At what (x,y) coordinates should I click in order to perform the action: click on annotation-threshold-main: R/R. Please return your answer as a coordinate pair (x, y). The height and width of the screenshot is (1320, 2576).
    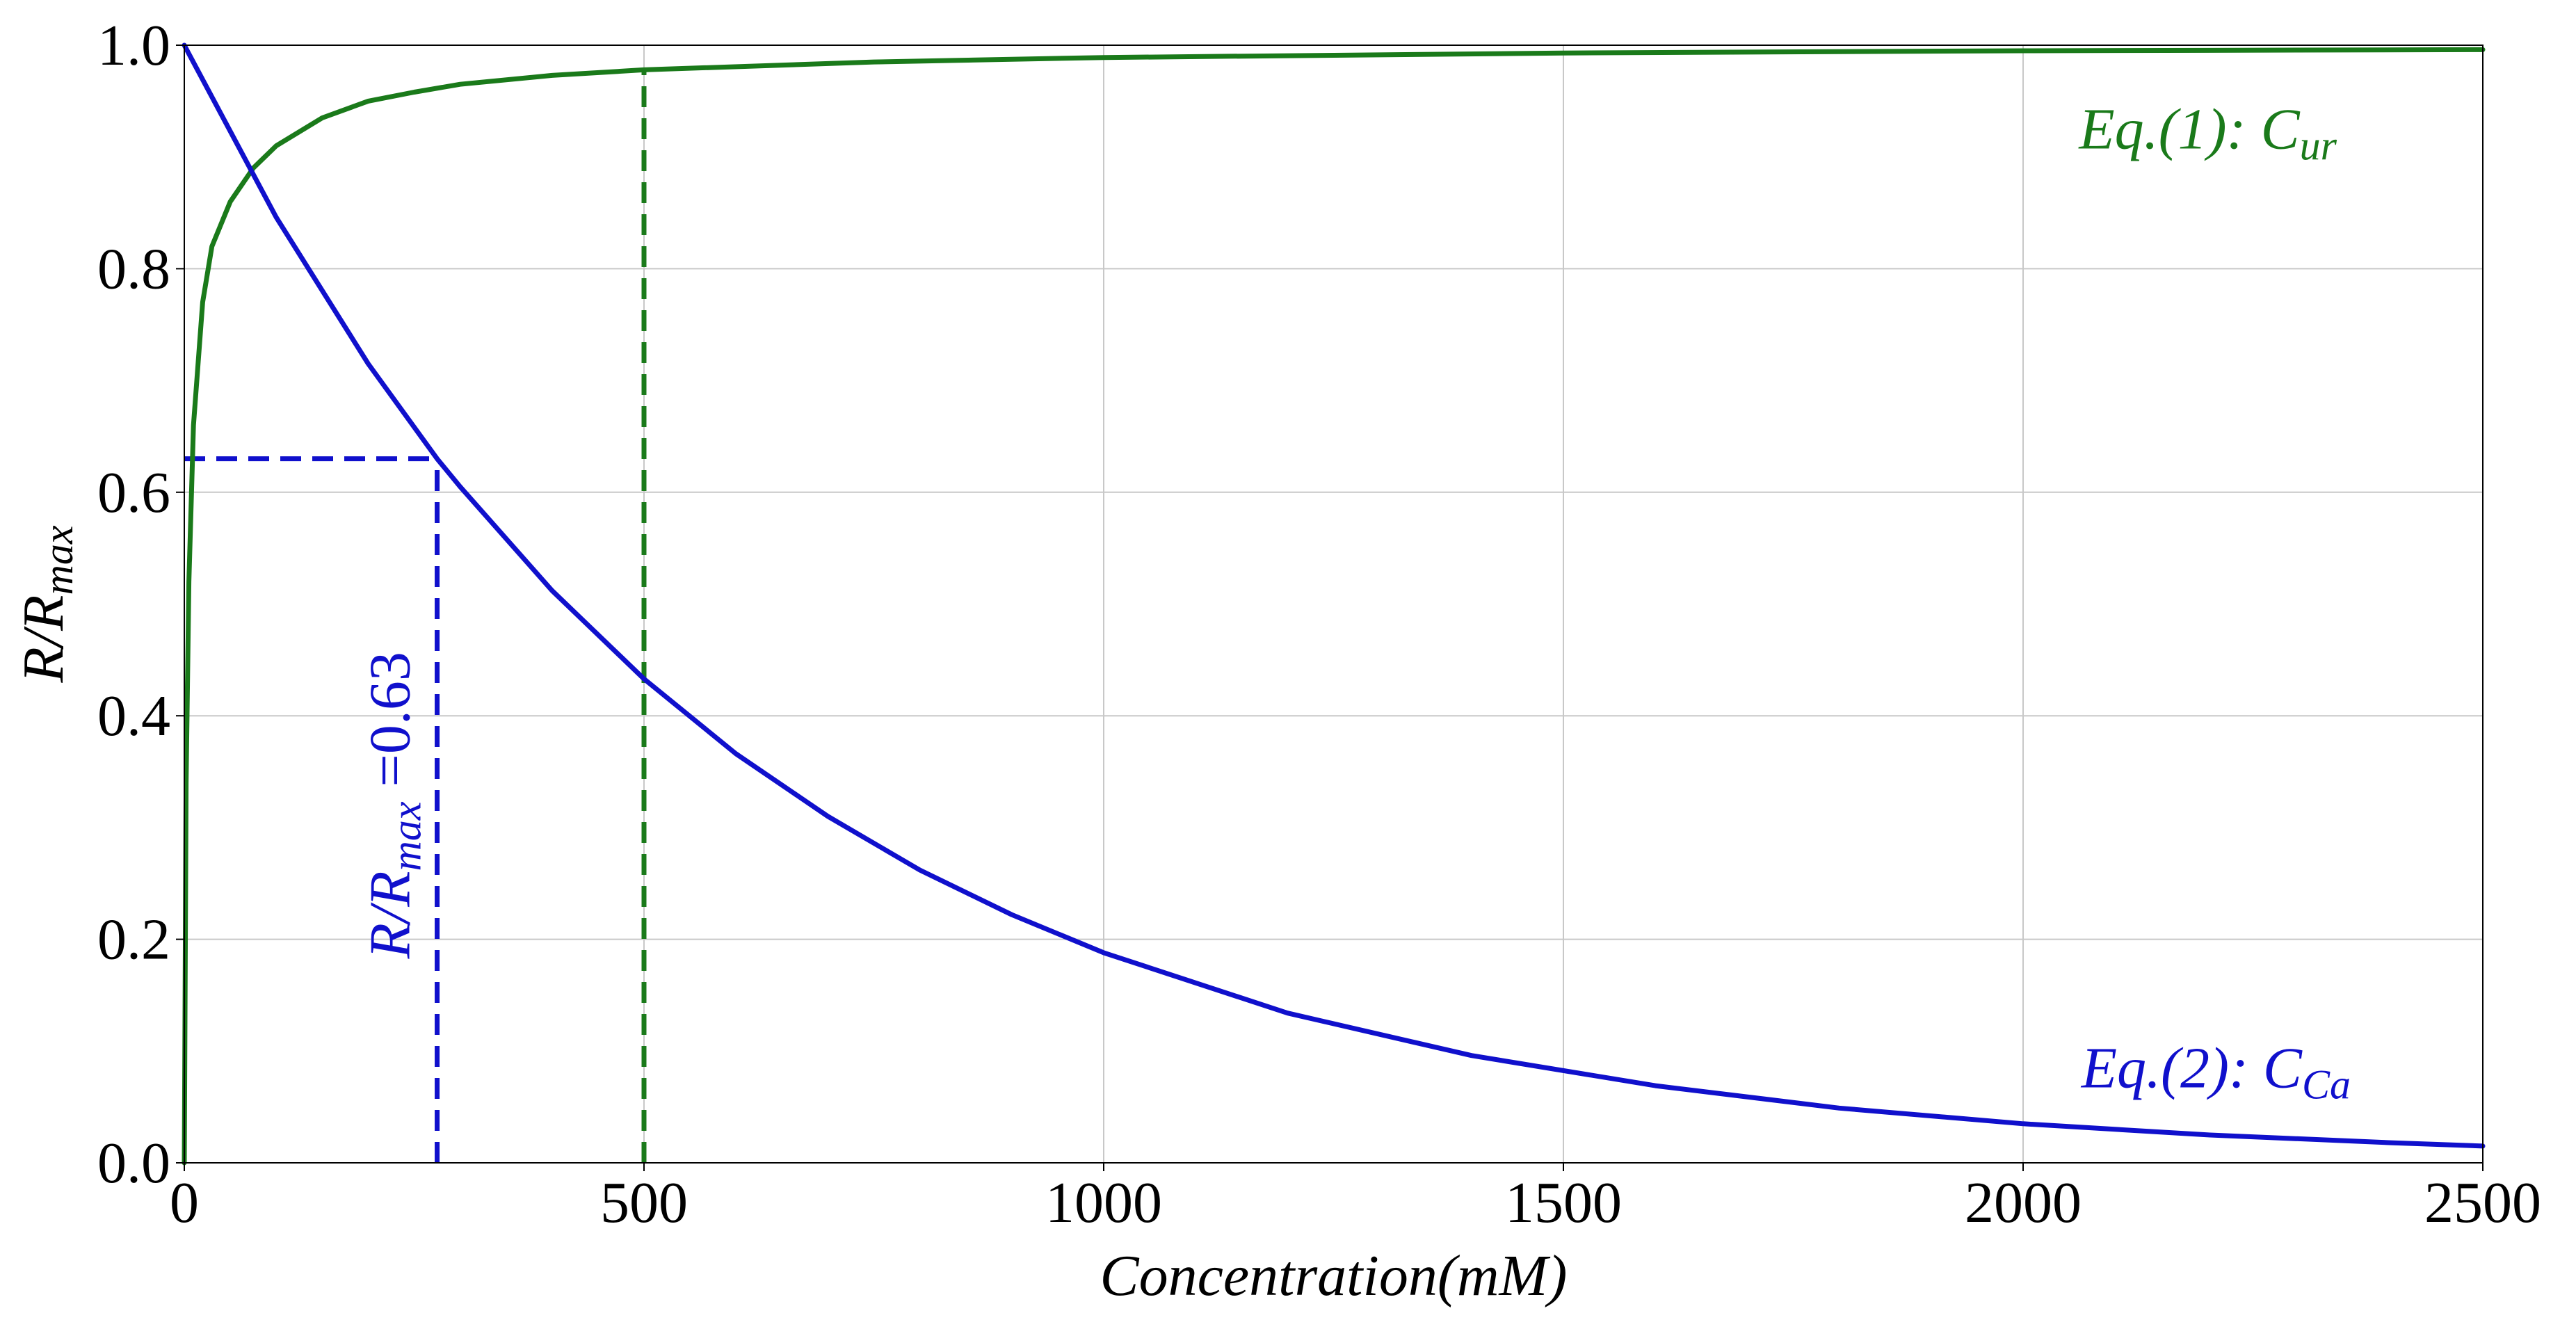
    Looking at the image, I should click on (391, 915).